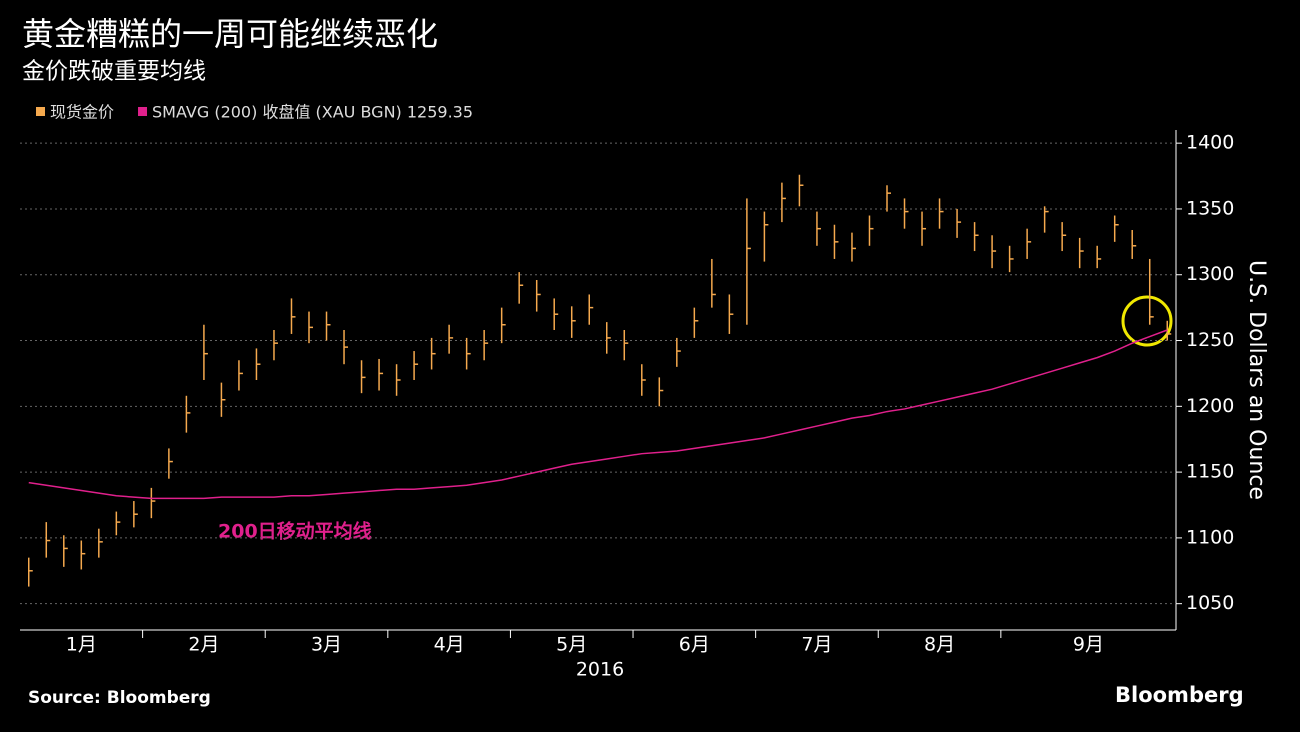  Describe the element at coordinates (114, 72) in the screenshot. I see `chart-subtitle: 金价跌破重要均线` at that location.